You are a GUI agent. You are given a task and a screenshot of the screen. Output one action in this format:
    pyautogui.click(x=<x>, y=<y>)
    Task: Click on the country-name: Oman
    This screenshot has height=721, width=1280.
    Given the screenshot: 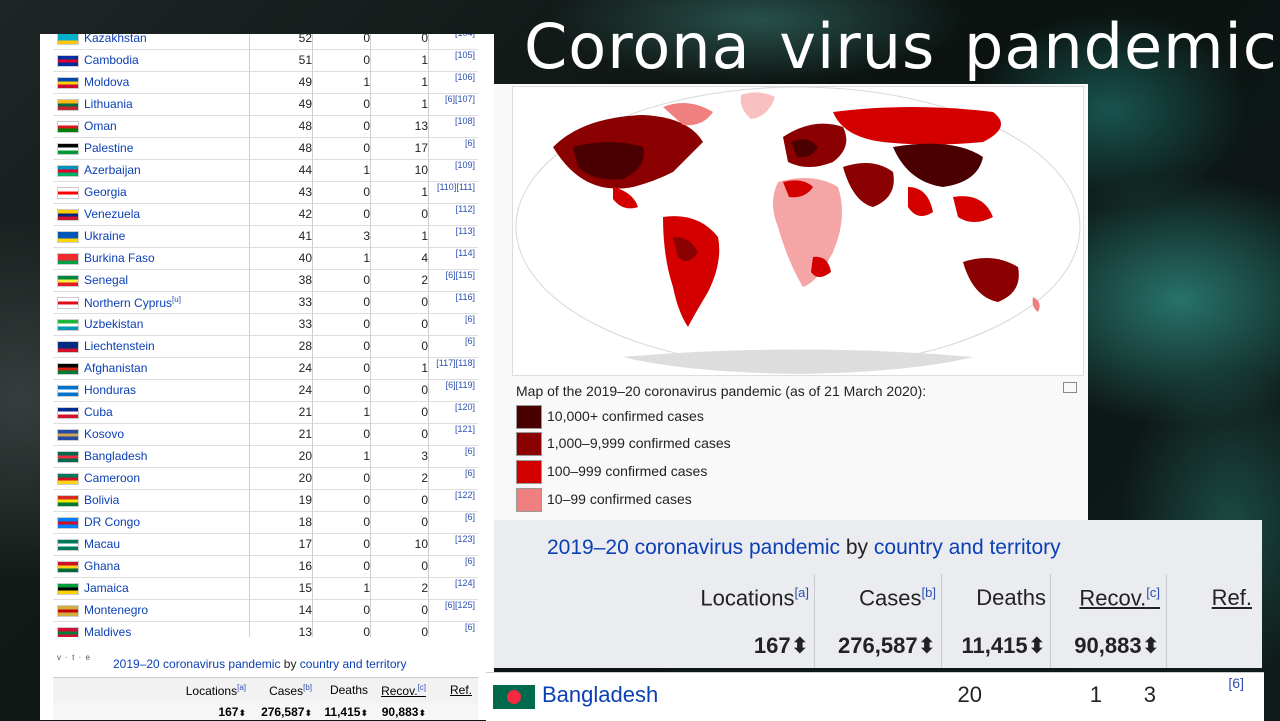 What is the action you would take?
    pyautogui.click(x=100, y=126)
    